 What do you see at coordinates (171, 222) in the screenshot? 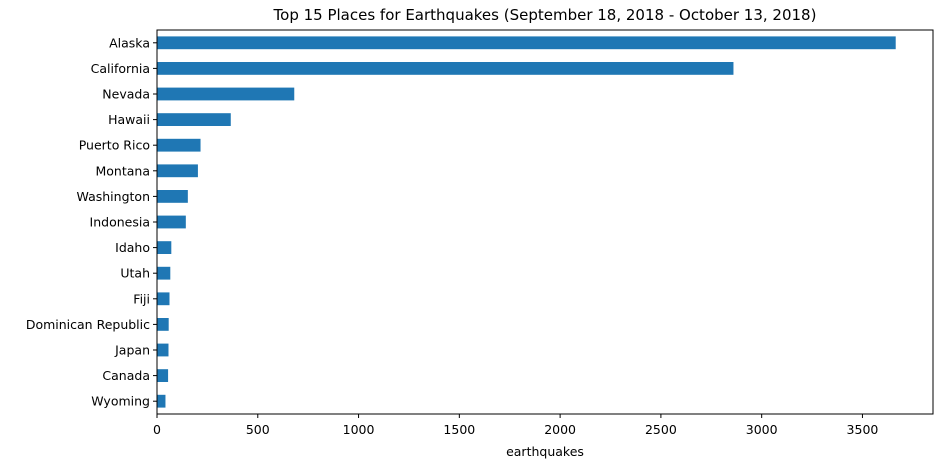
I see `bar-indonesia` at bounding box center [171, 222].